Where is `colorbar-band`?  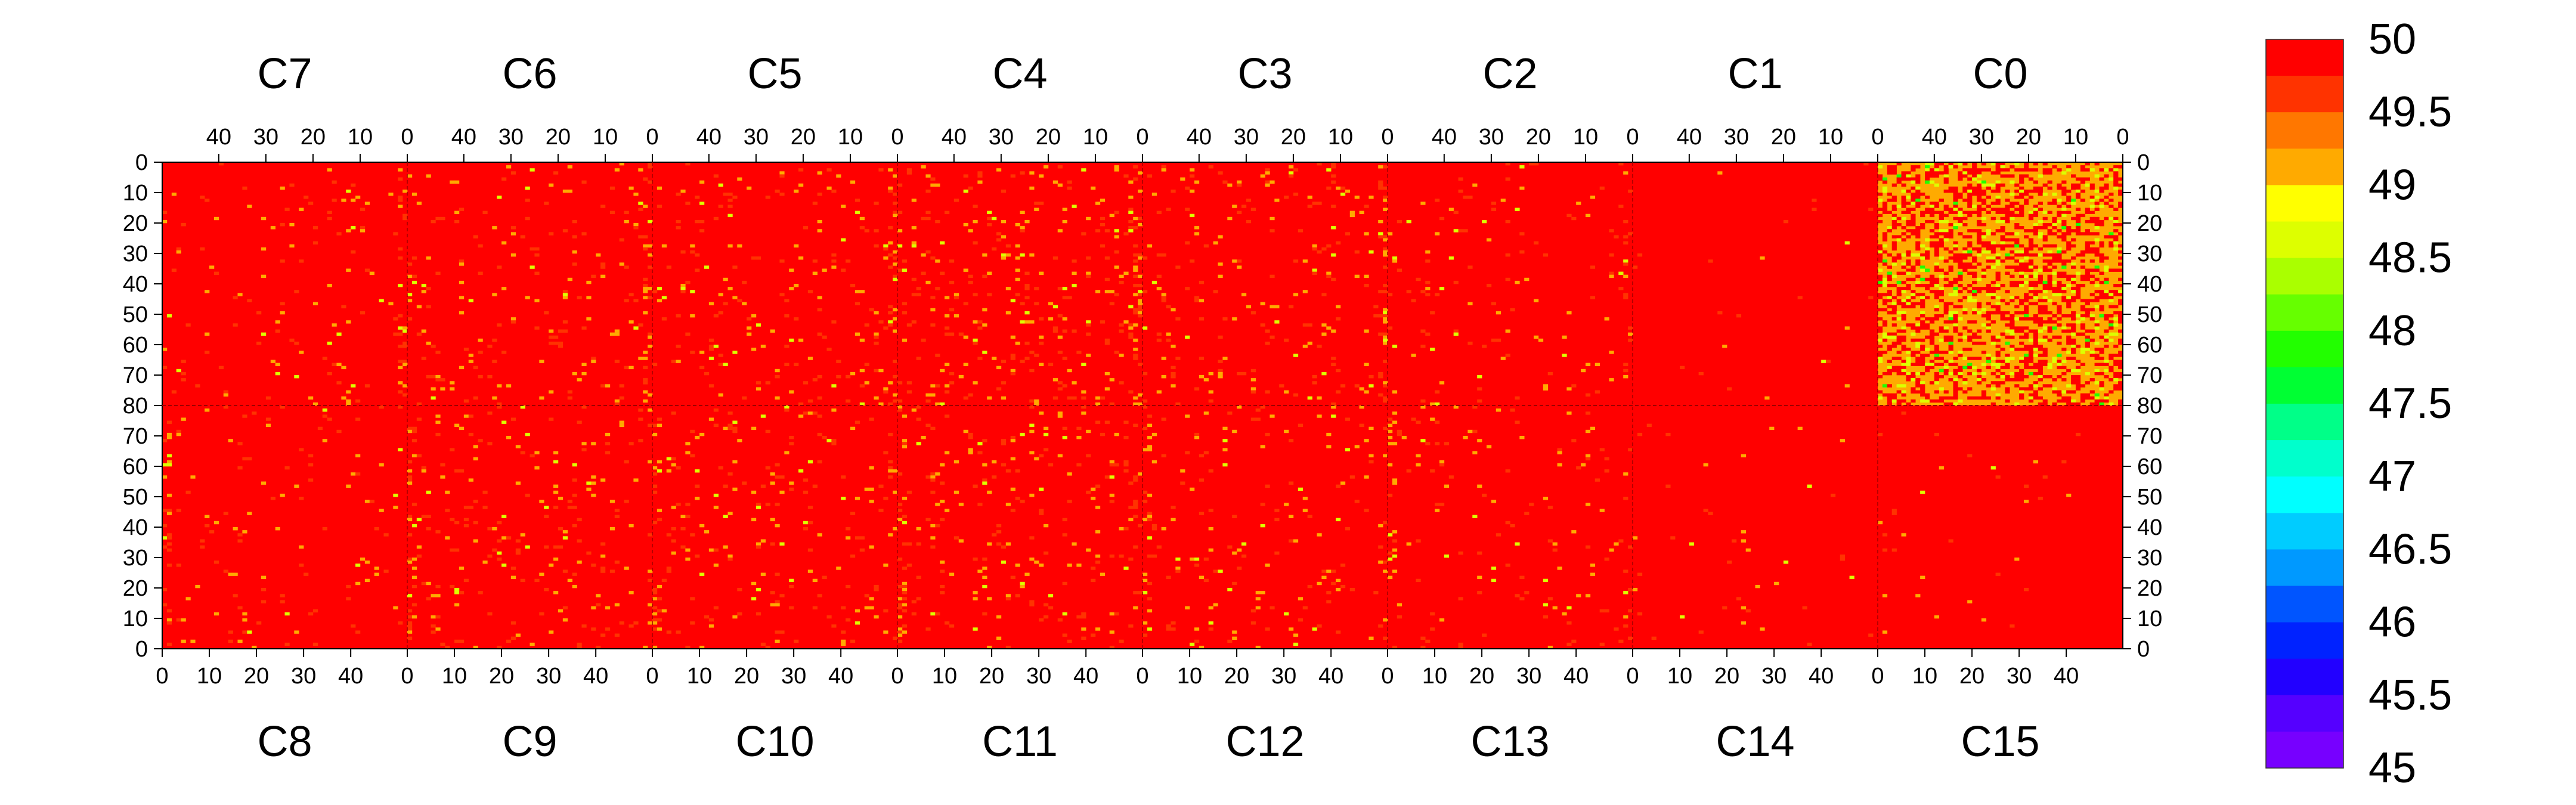
colorbar-band is located at coordinates (2305, 313).